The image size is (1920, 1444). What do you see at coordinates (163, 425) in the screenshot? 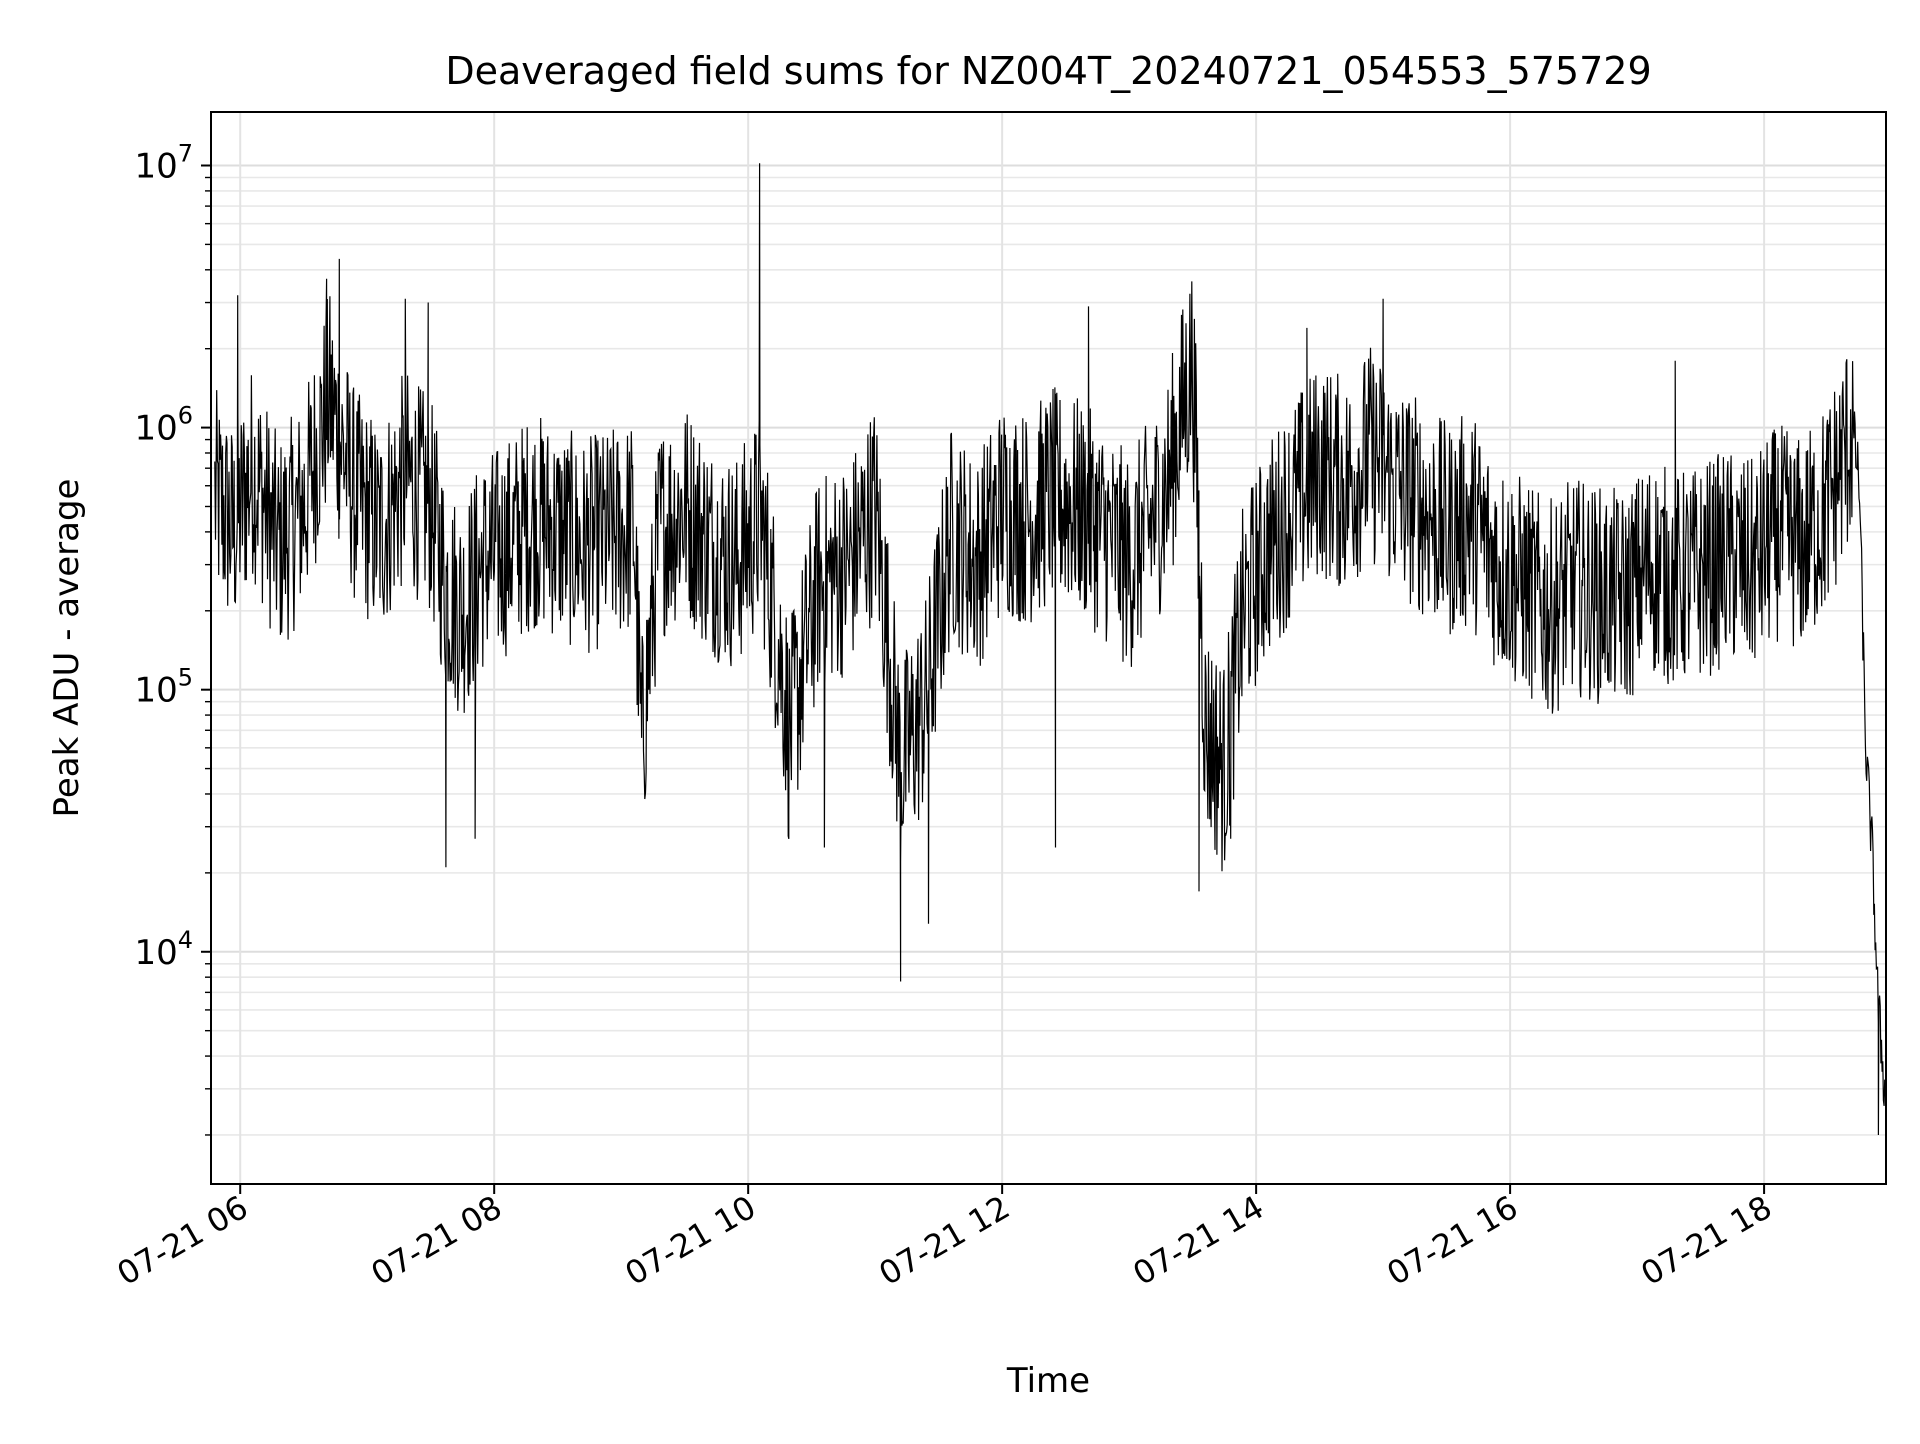
I see `y-tick-label: 10⁶` at bounding box center [163, 425].